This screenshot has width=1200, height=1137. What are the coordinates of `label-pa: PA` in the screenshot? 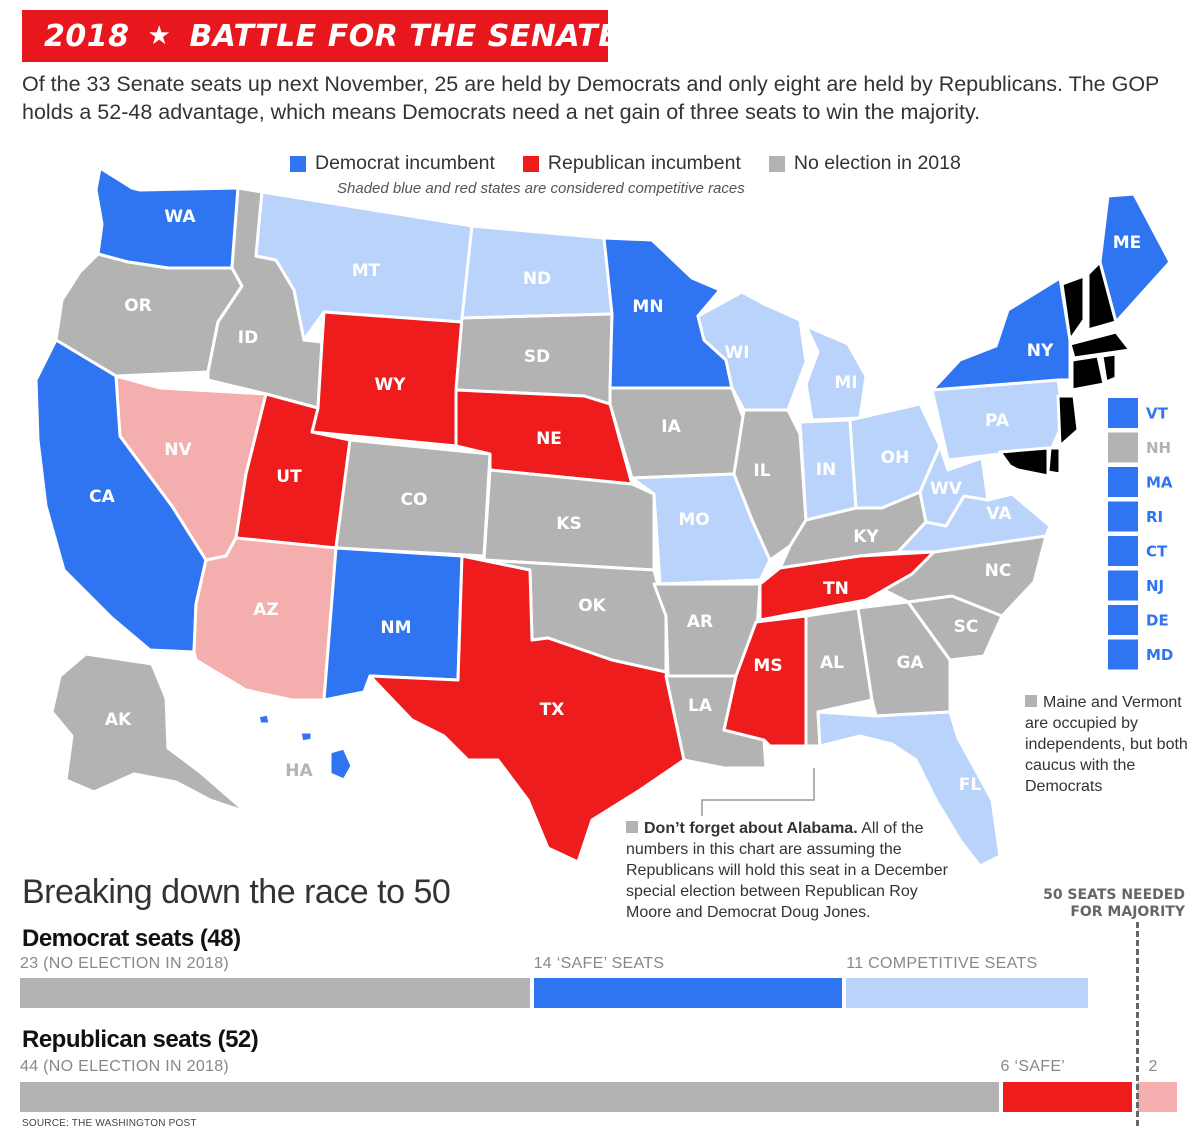 It's located at (997, 421).